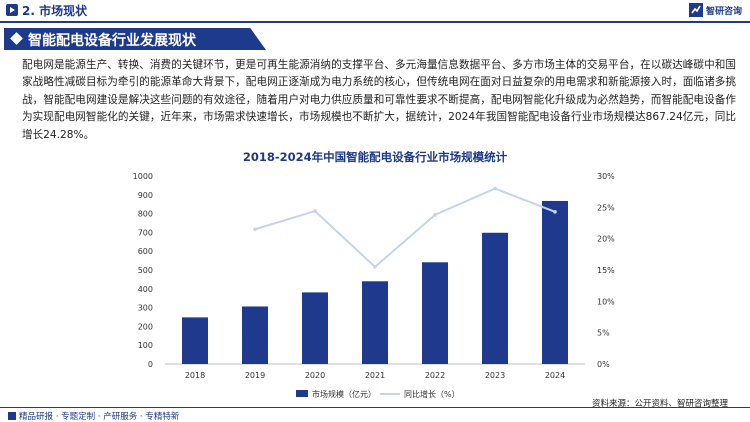 The height and width of the screenshot is (422, 750). Describe the element at coordinates (55, 11) in the screenshot. I see `section-title: 2. 市场现状` at that location.